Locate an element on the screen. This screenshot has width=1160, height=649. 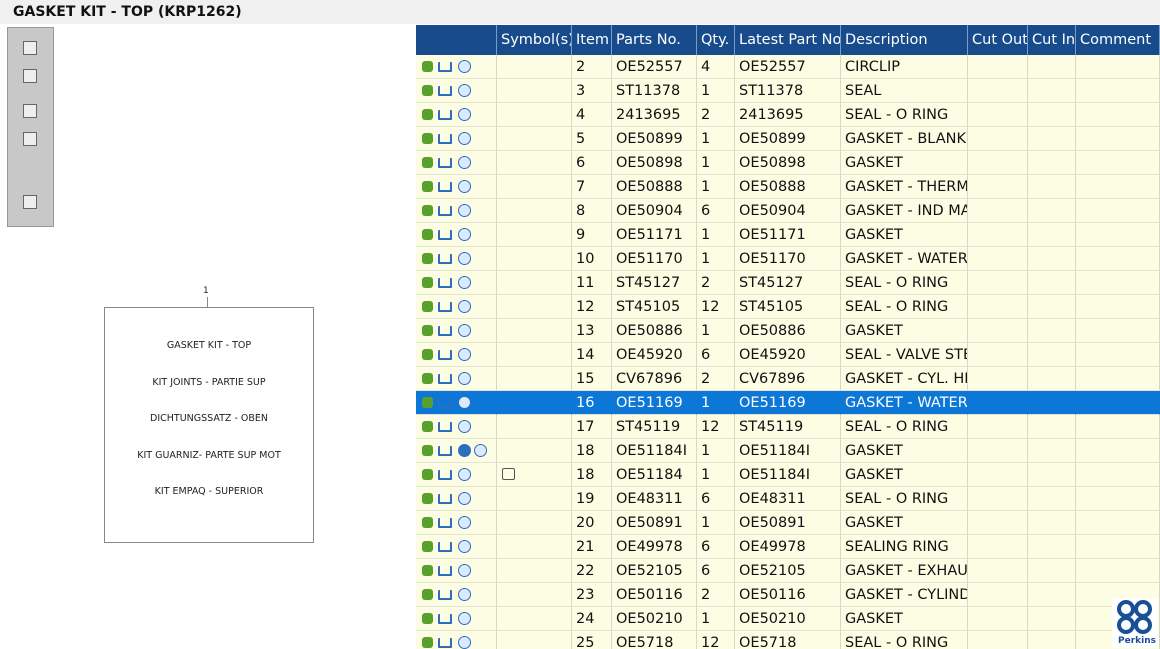
table-row: 19 OE48311 6 OE48311 SEAL - O RING is located at coordinates (788, 499).